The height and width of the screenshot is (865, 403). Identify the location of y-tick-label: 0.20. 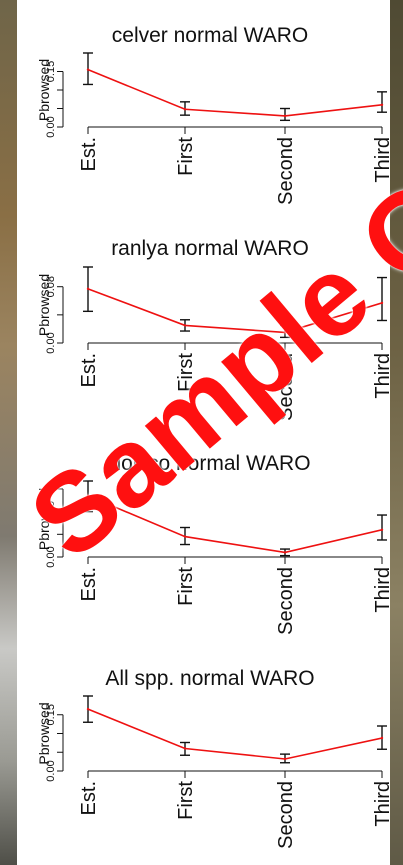
(51, 511).